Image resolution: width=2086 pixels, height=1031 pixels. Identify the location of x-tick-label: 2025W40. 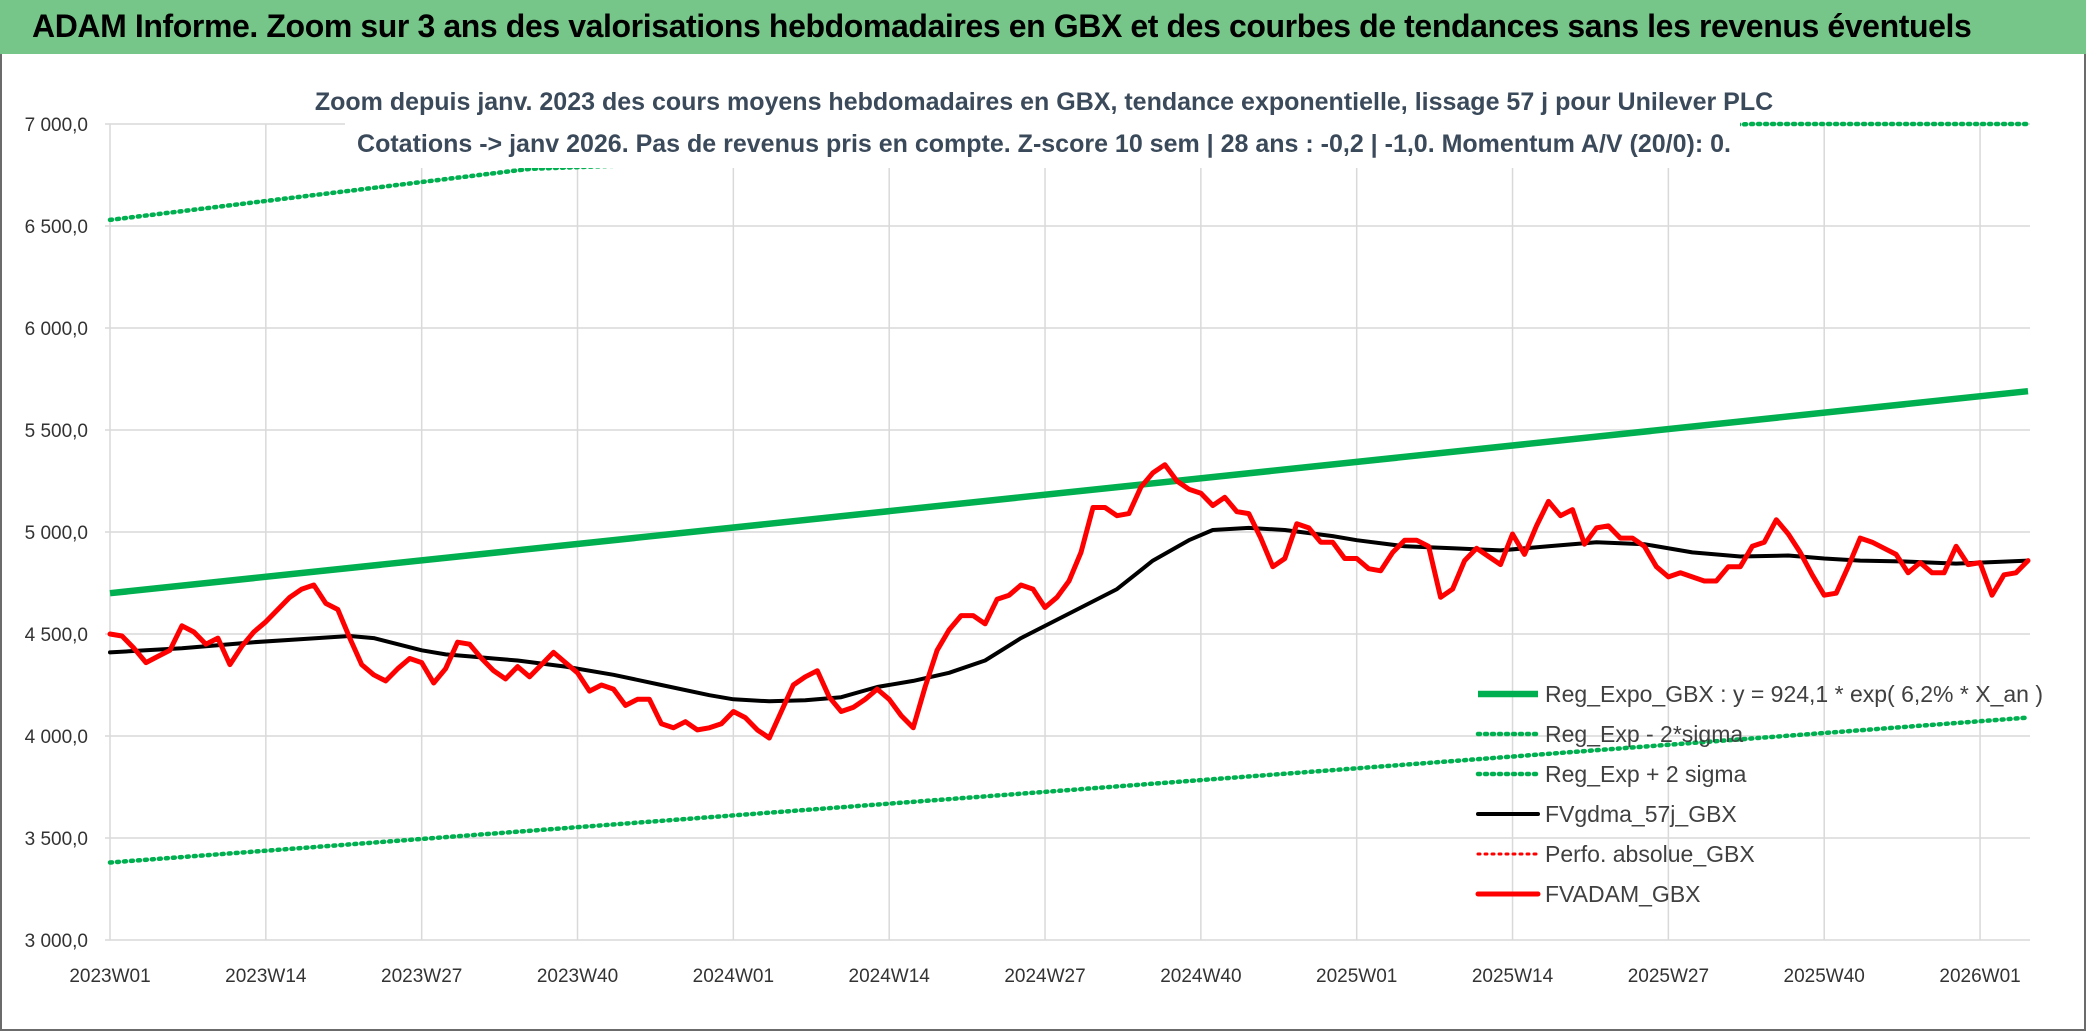
(1824, 976).